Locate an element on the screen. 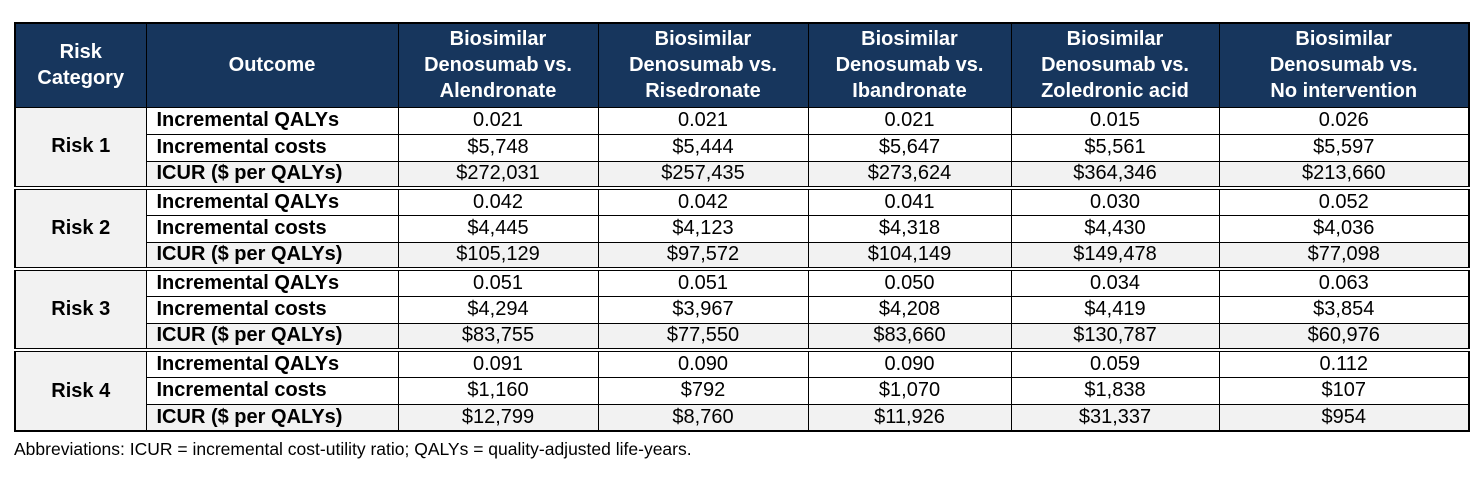 This screenshot has width=1482, height=491. value-cell: 0.026 is located at coordinates (1344, 120).